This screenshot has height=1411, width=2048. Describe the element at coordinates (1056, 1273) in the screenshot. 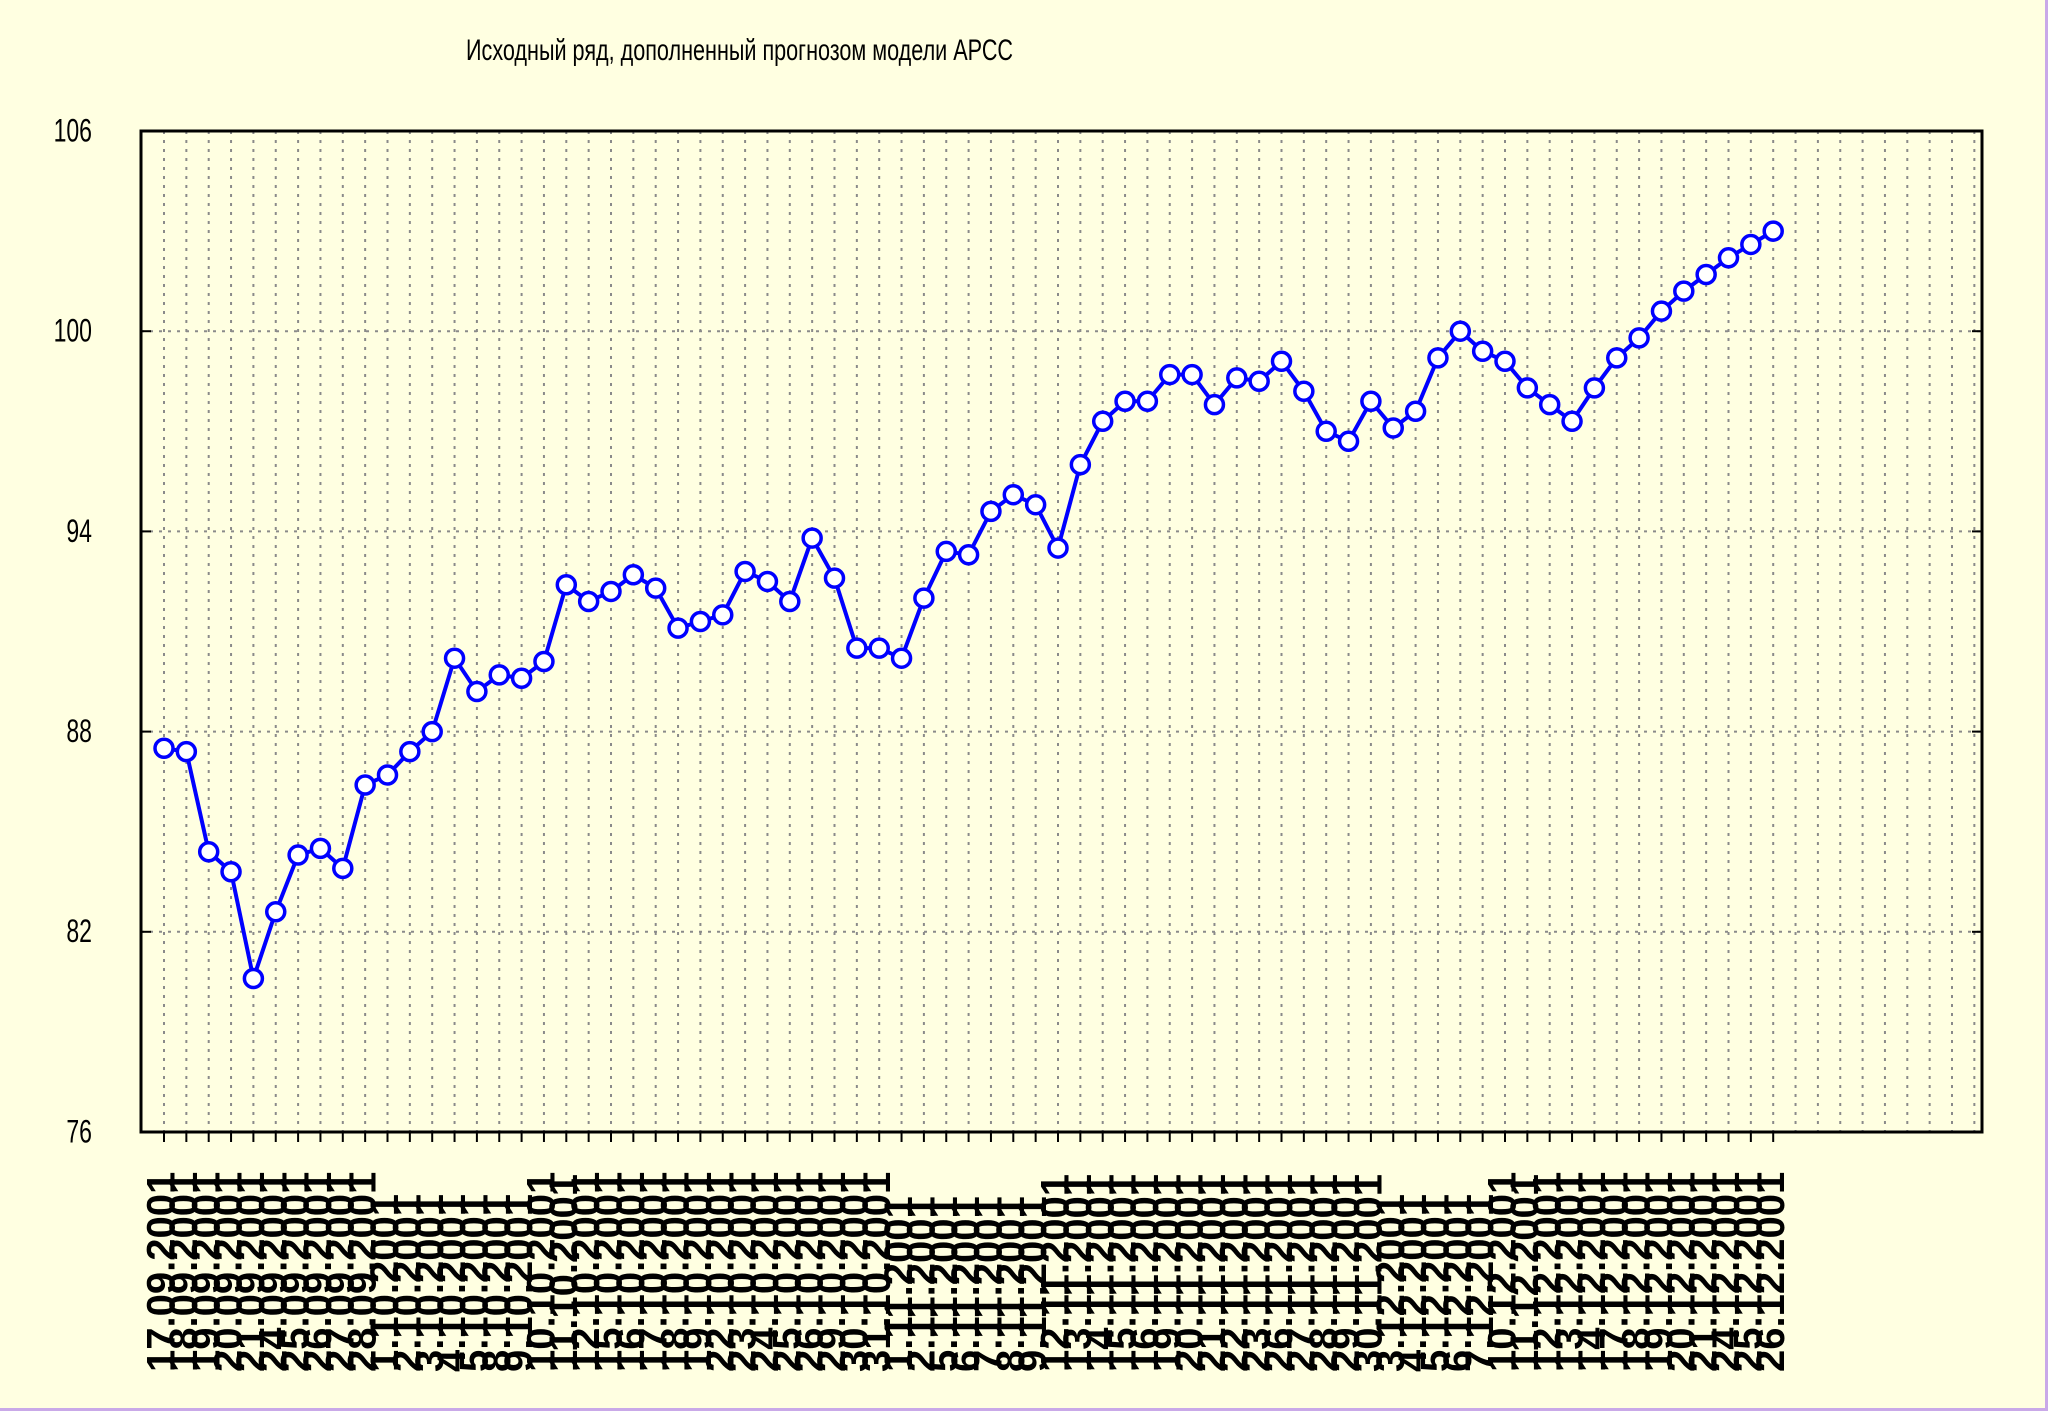

I see `x-tick-label: 12.11.2001` at that location.